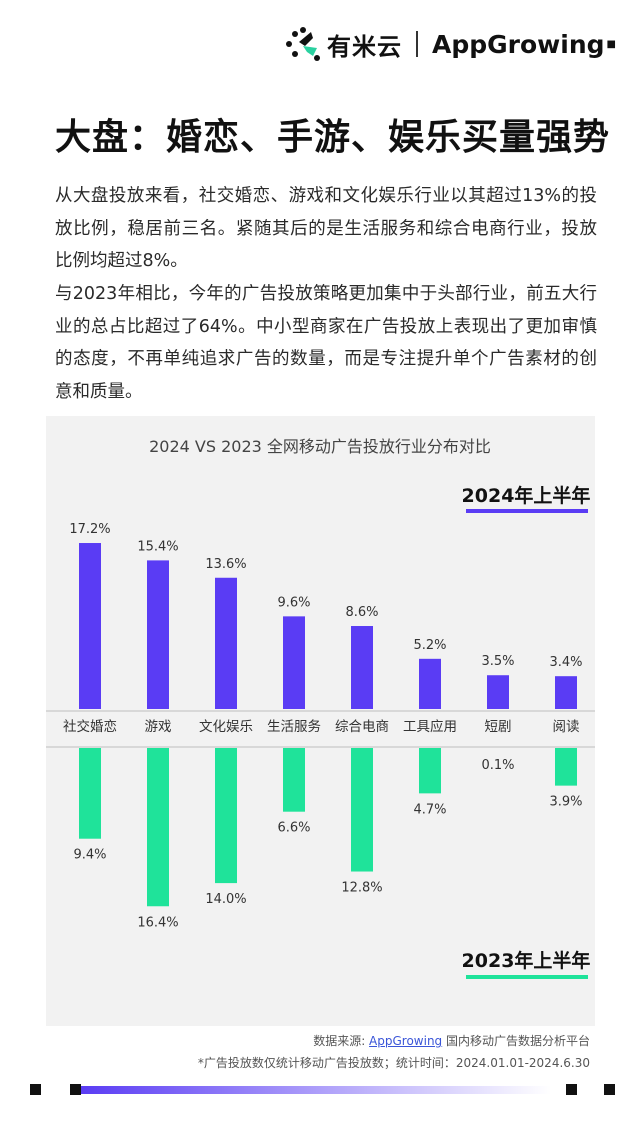 The height and width of the screenshot is (1134, 642). What do you see at coordinates (361, 888) in the screenshot?
I see `label-2023-4: 12.8%` at bounding box center [361, 888].